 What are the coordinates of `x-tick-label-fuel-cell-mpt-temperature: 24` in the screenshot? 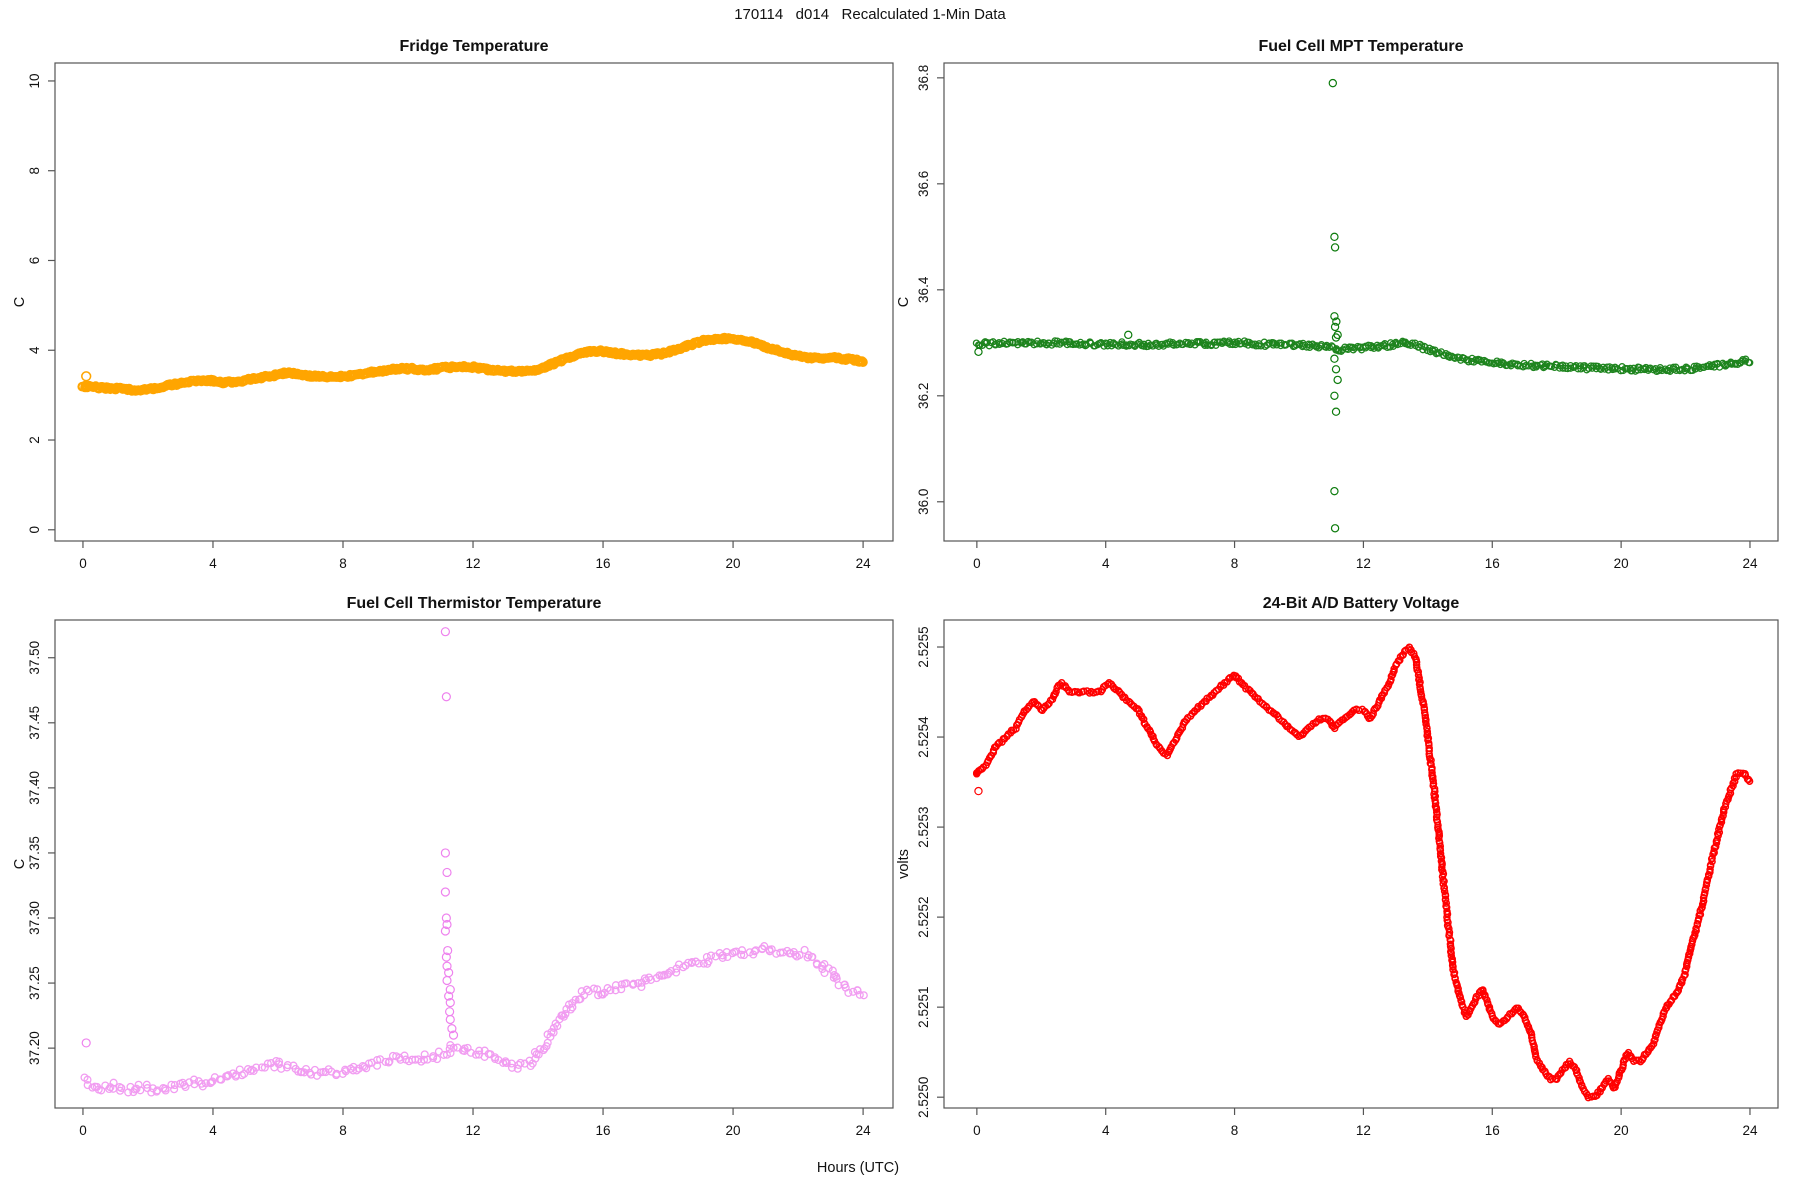 It's located at (1750, 563).